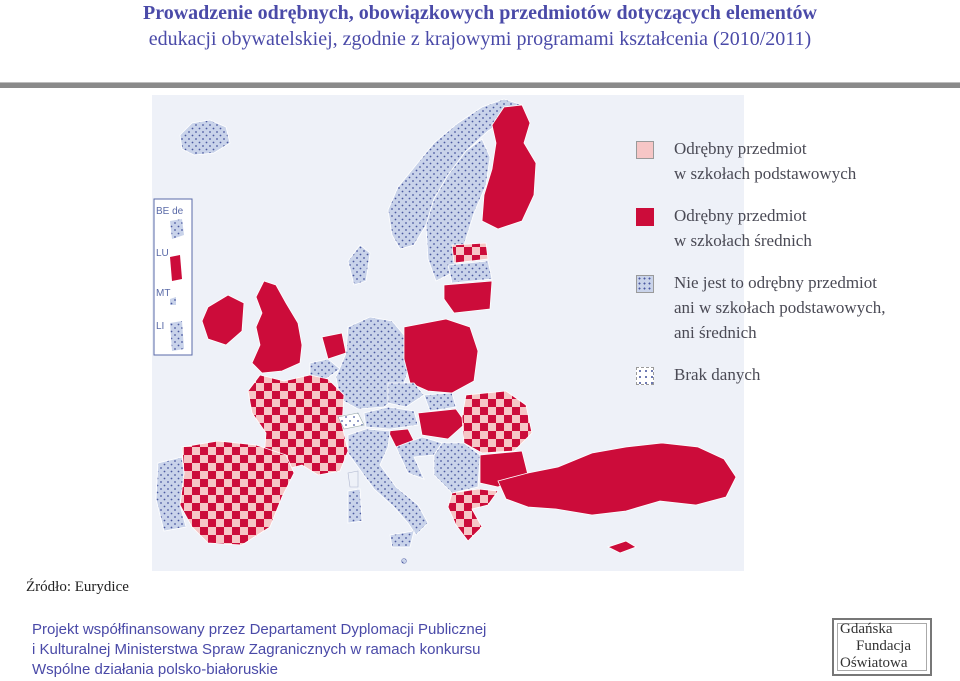 The image size is (960, 681). I want to click on country-denmark, so click(359, 265).